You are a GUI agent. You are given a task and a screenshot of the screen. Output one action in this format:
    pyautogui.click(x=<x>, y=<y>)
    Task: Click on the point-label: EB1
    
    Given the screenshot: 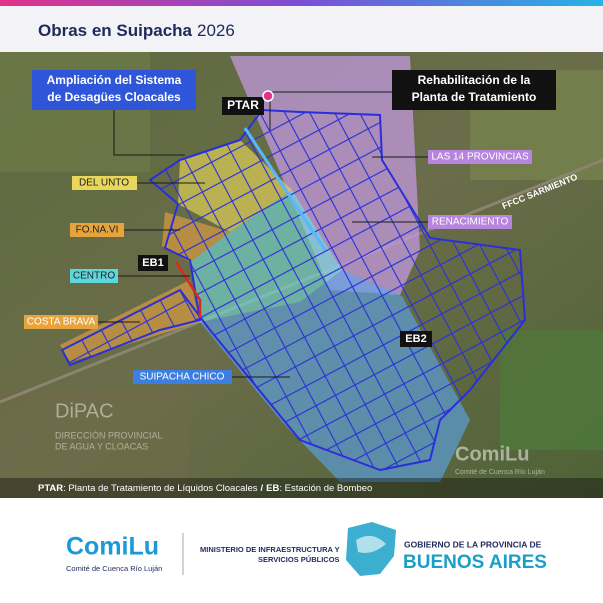 What is the action you would take?
    pyautogui.click(x=152, y=263)
    